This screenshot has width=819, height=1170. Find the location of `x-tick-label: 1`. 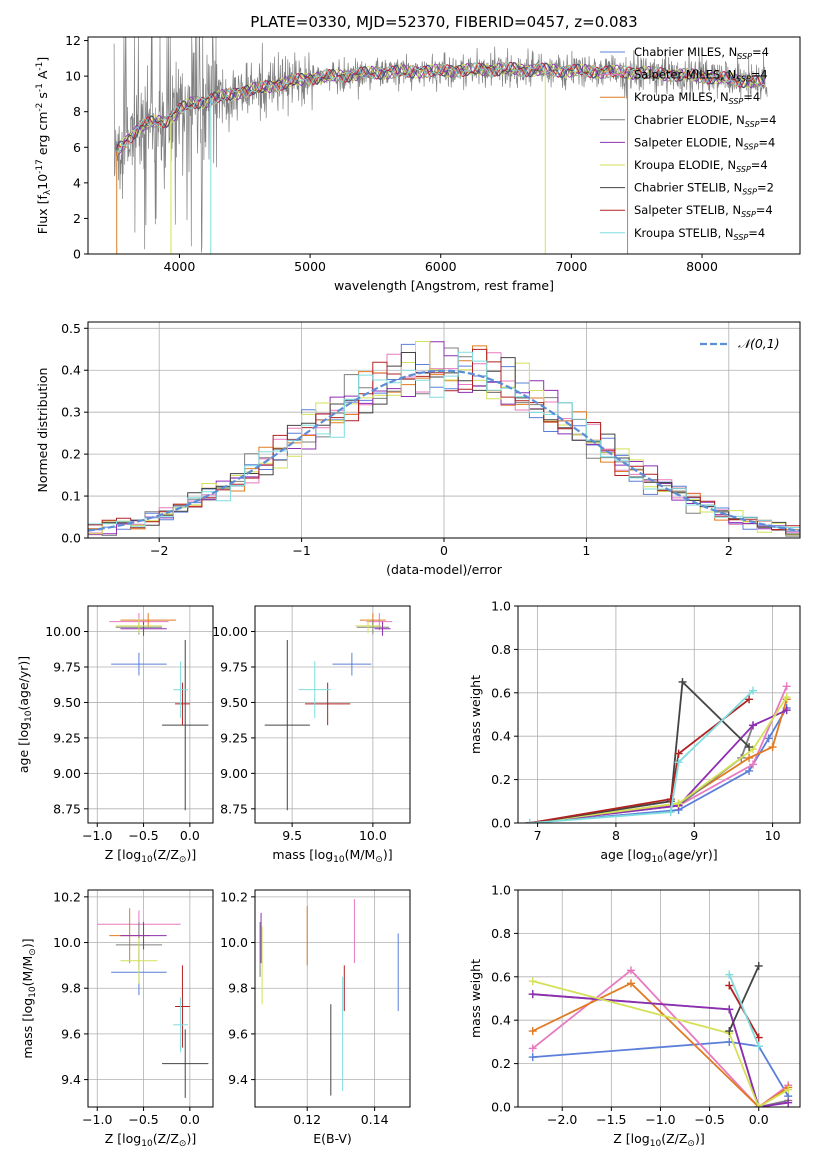

x-tick-label: 1 is located at coordinates (586, 550).